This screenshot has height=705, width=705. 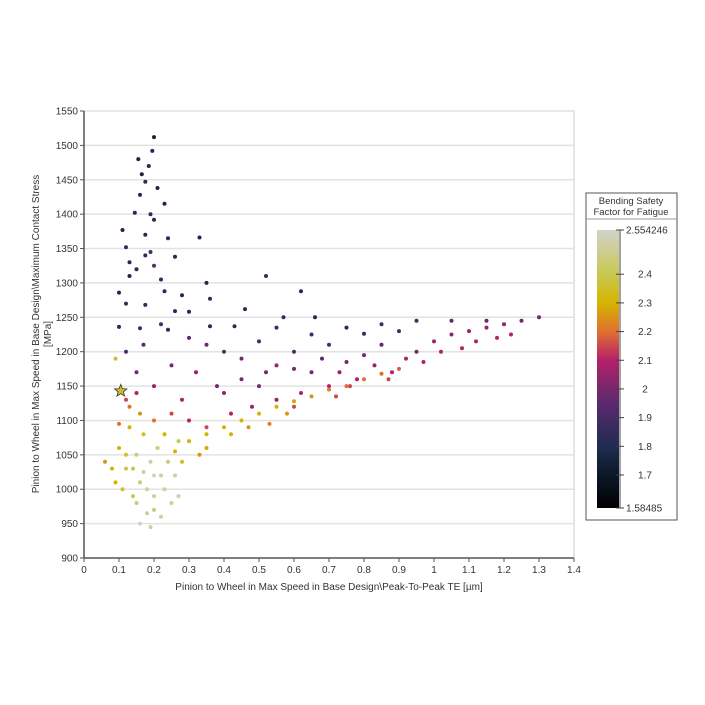 I want to click on x-tick-label: 0.6, so click(x=294, y=570).